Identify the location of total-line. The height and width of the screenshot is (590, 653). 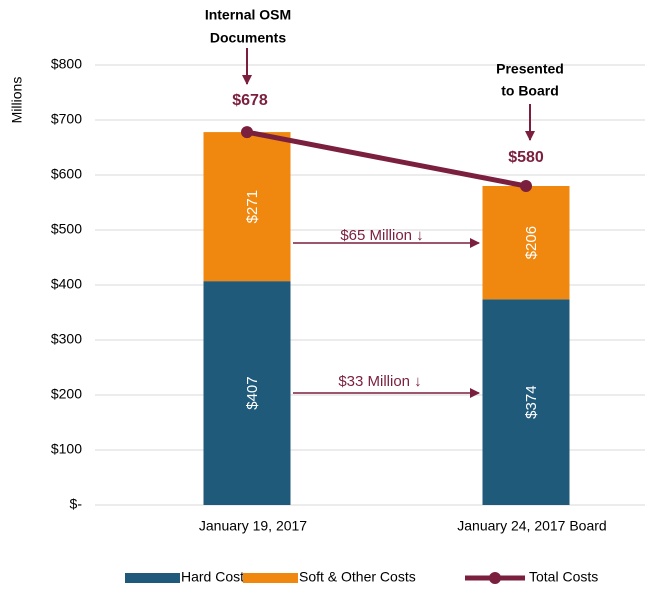
(386, 159).